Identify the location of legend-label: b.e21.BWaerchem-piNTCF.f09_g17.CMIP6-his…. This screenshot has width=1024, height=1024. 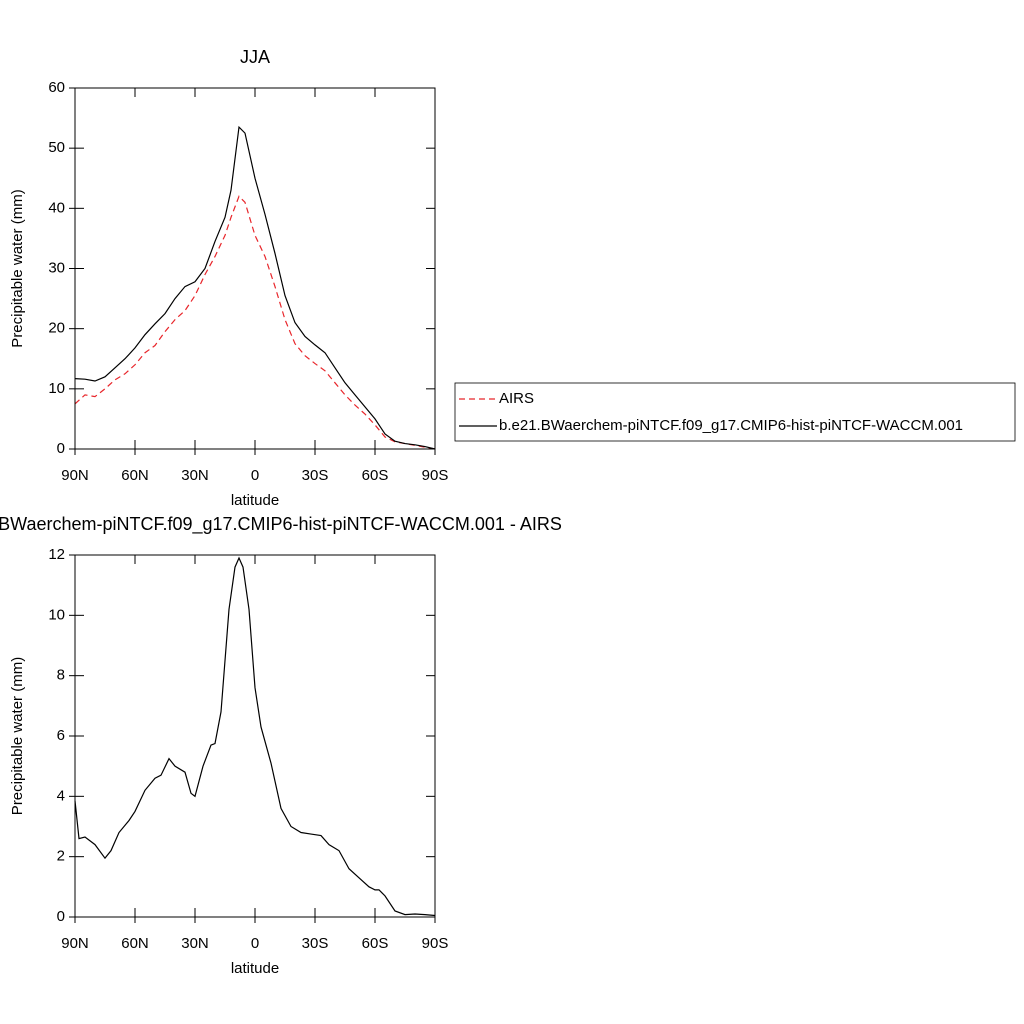
(731, 425).